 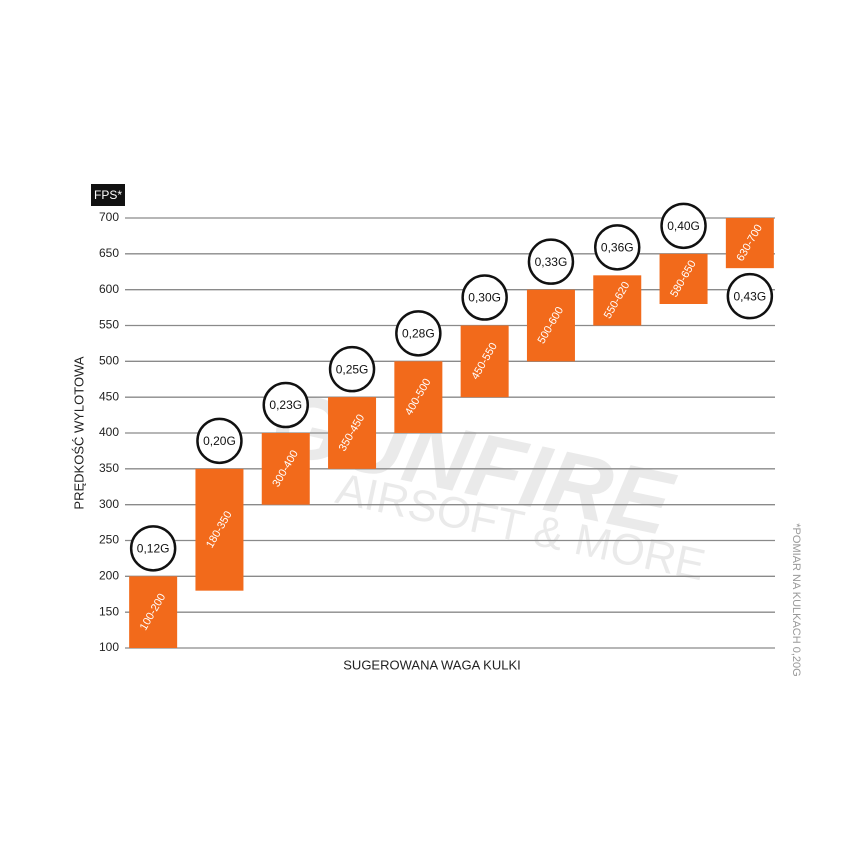 I want to click on y-tick-label: 300, so click(x=109, y=504).